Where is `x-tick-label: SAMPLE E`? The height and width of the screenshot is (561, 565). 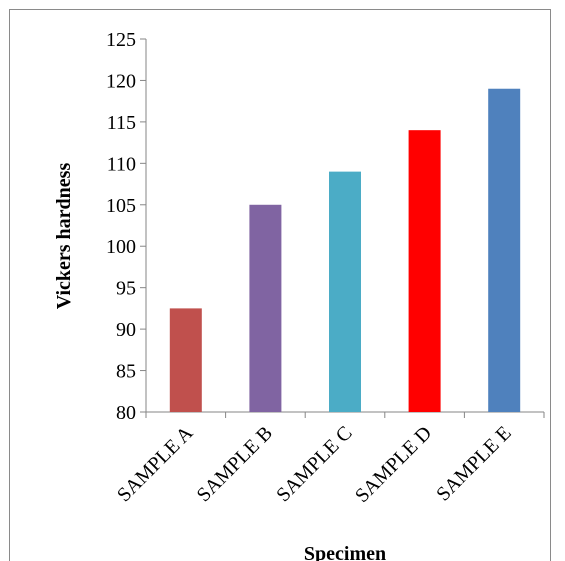 x-tick-label: SAMPLE E is located at coordinates (474, 464).